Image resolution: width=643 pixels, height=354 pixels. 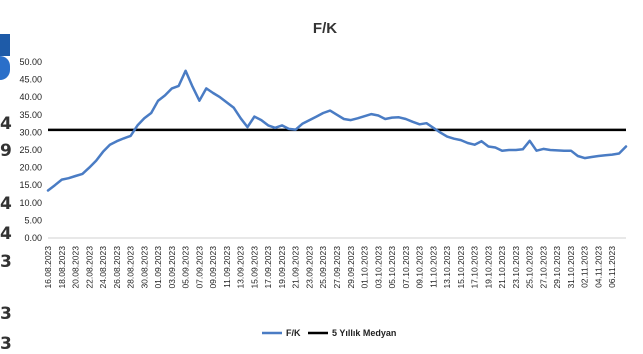 What do you see at coordinates (351, 267) in the screenshot?
I see `x-tick-label: 29.09.2023` at bounding box center [351, 267].